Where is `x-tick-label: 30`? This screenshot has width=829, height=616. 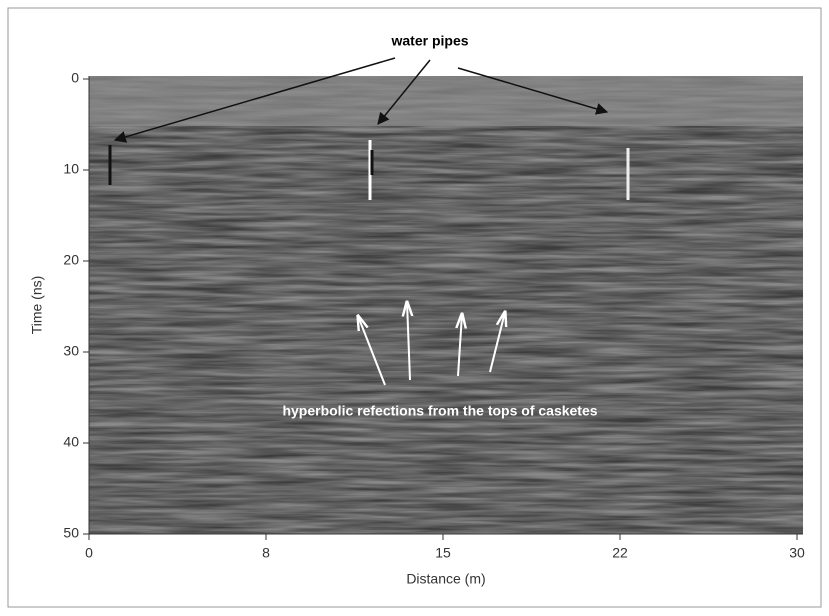 x-tick-label: 30 is located at coordinates (797, 553).